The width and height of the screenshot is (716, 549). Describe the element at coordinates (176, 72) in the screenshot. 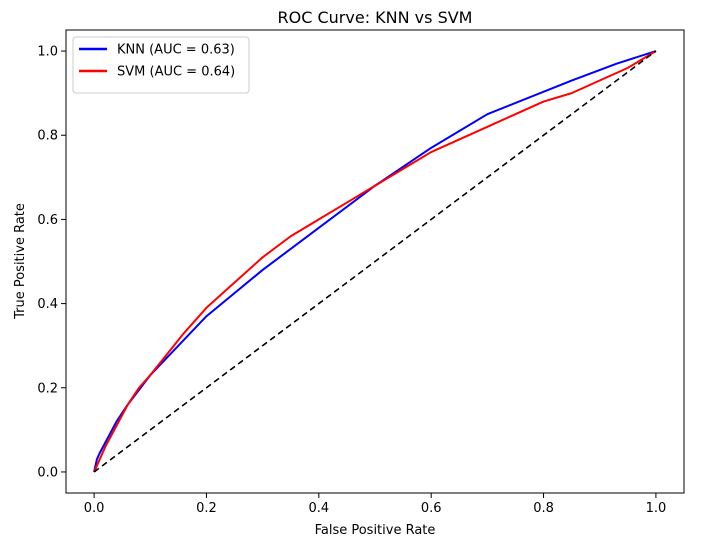

I see `legend-label: SVM (AUC = 0.64)` at that location.